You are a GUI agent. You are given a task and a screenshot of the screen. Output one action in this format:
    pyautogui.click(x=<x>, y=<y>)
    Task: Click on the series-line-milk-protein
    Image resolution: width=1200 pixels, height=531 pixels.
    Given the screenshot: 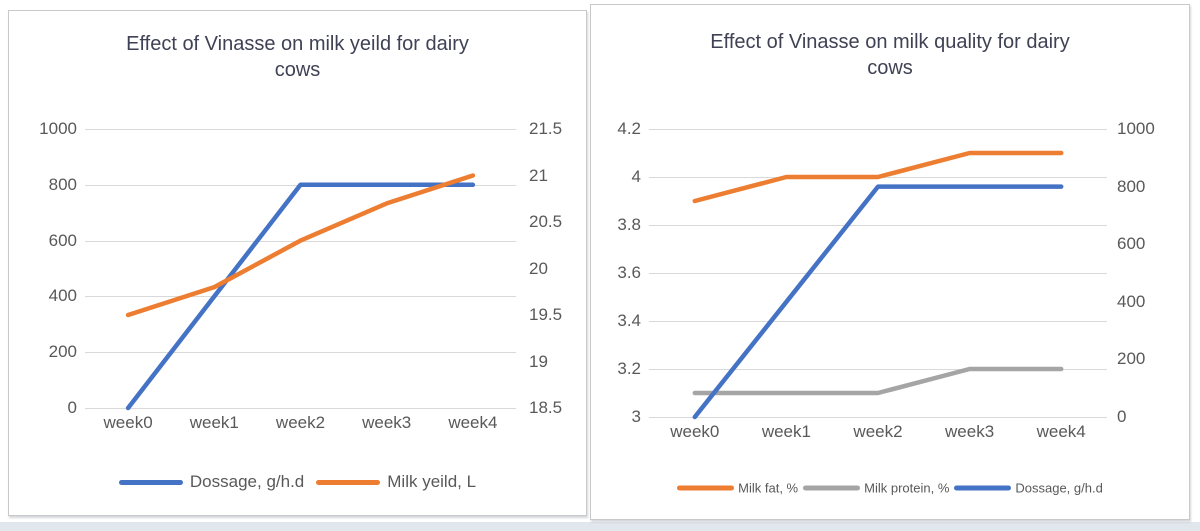 What is the action you would take?
    pyautogui.click(x=878, y=381)
    